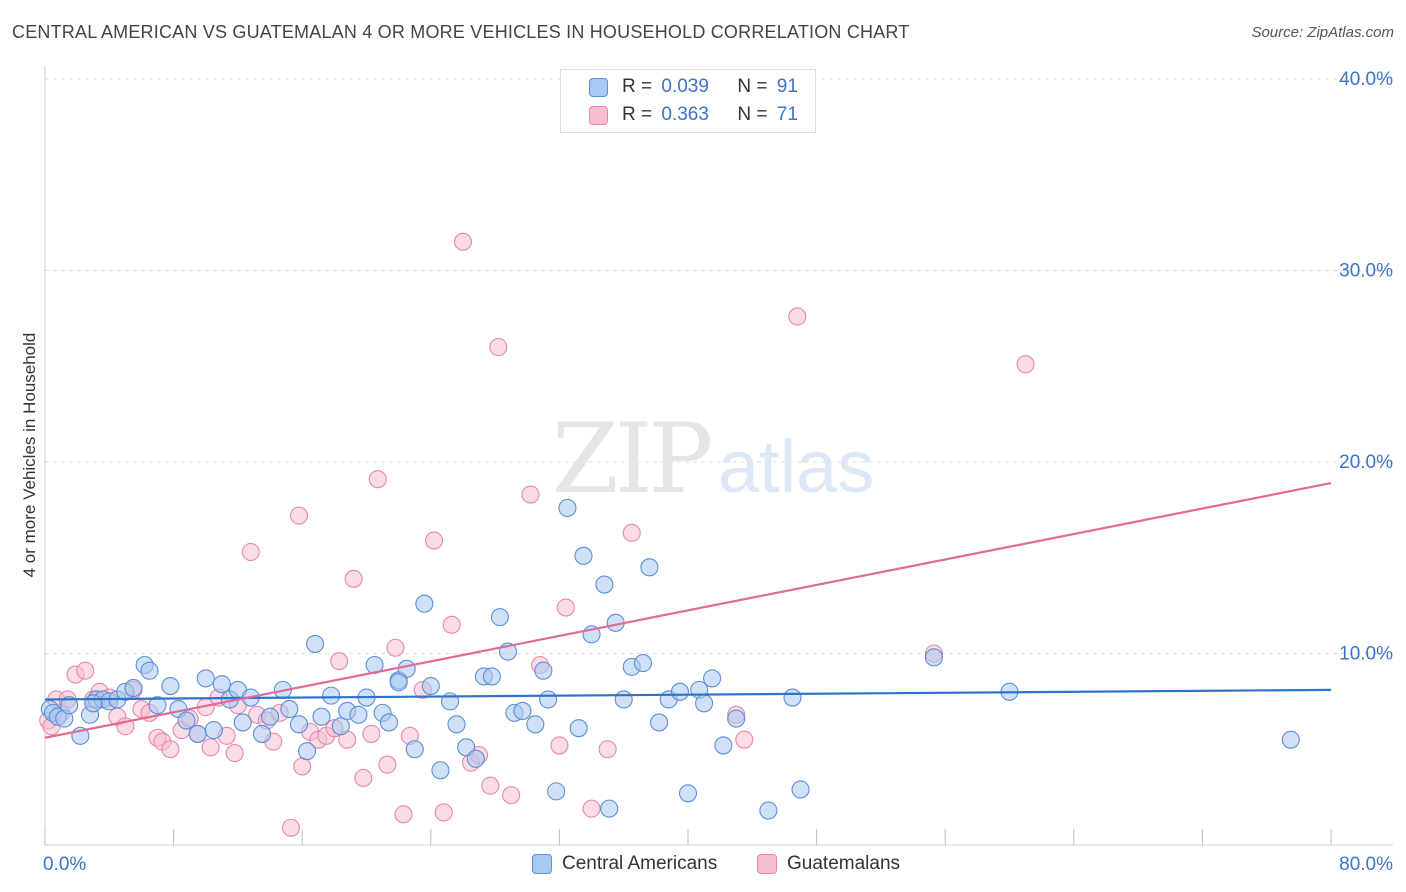  What do you see at coordinates (685, 114) in the screenshot?
I see `legend-r-value: 0.363` at bounding box center [685, 114].